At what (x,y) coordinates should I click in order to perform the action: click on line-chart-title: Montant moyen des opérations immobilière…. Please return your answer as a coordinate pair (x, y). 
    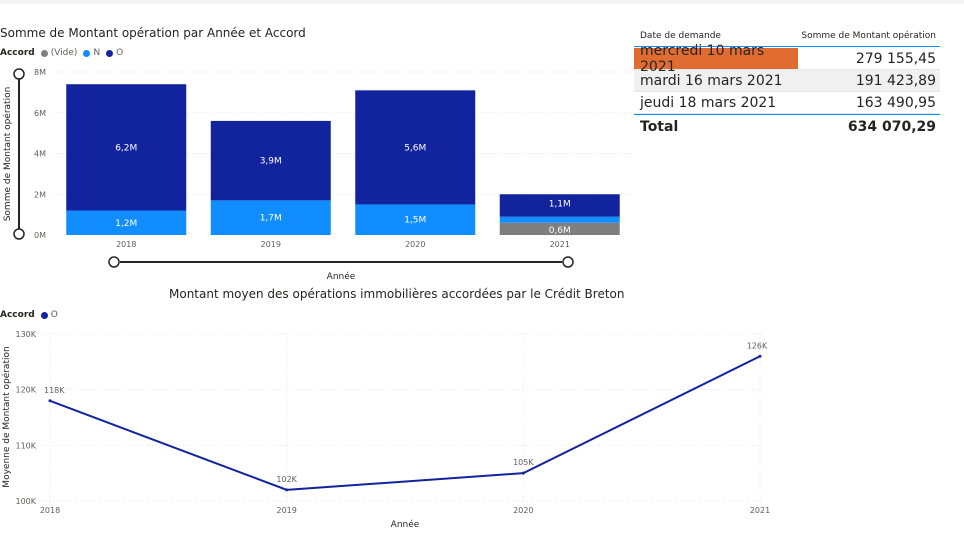
    Looking at the image, I should click on (397, 294).